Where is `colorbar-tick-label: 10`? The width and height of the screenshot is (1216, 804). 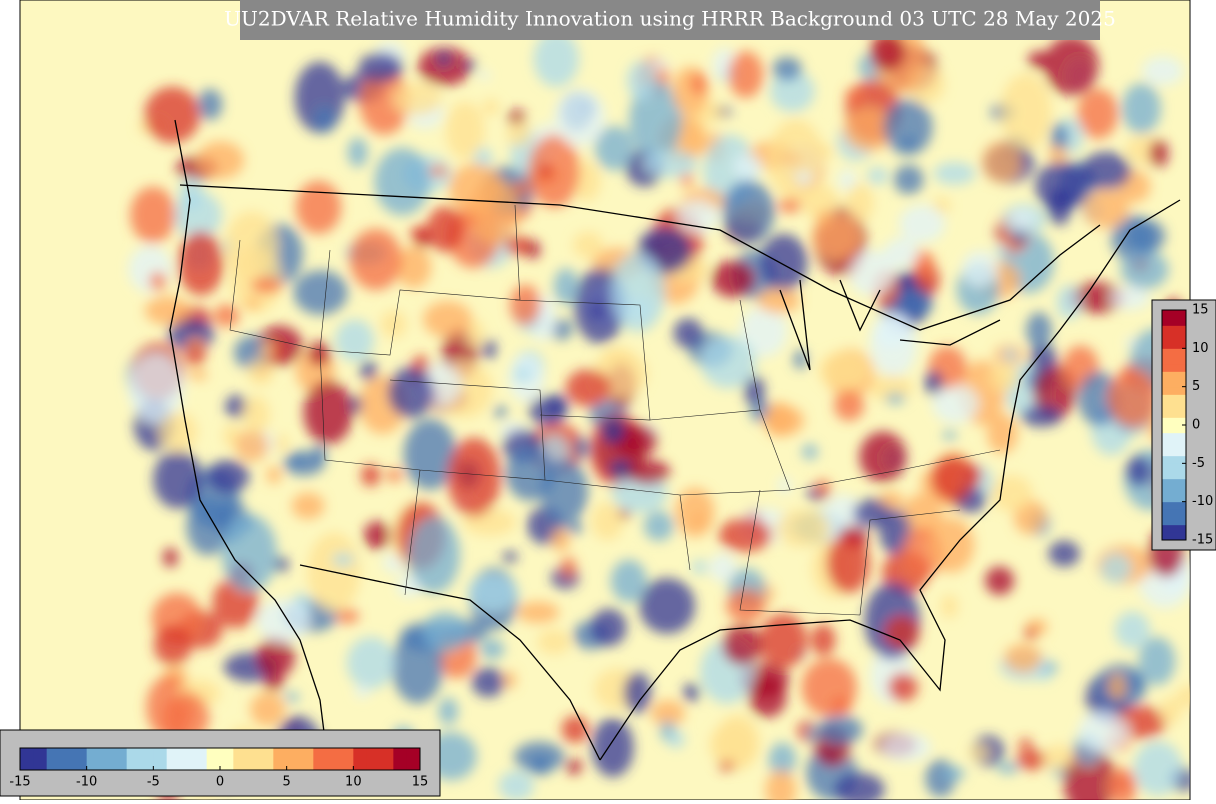 colorbar-tick-label: 10 is located at coordinates (353, 782).